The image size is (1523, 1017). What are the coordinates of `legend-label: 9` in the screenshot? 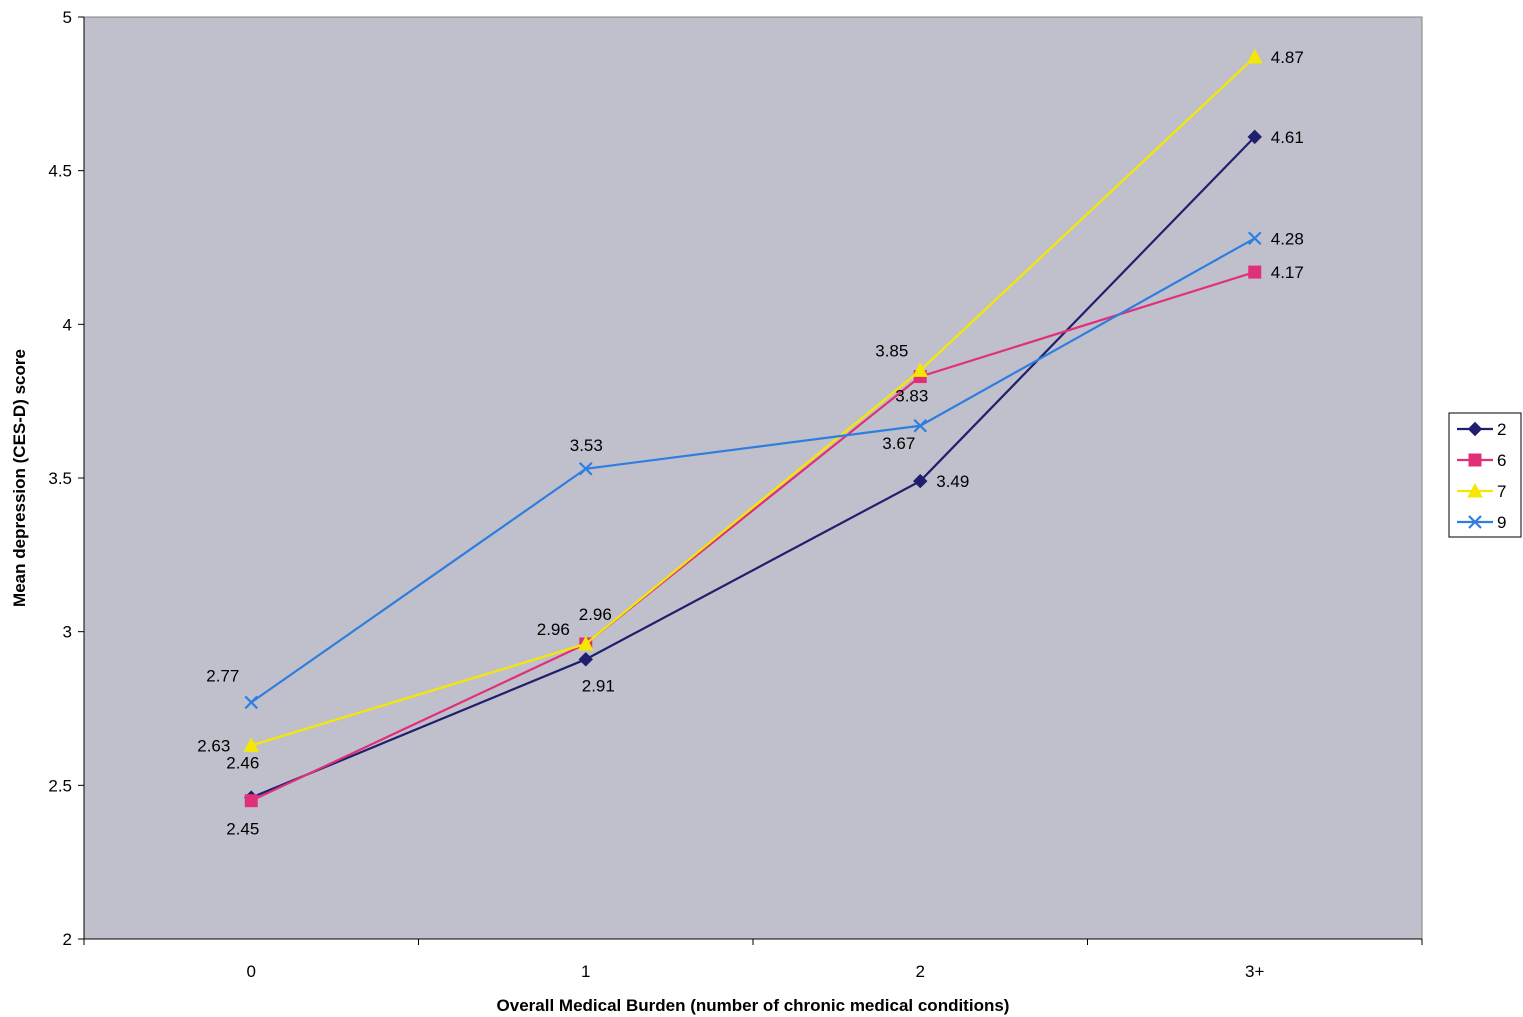 It's located at (1501, 522).